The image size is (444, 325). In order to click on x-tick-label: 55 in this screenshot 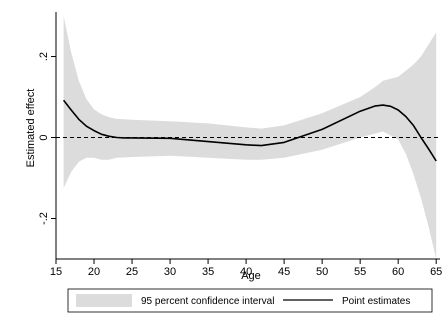, I will do `click(360, 272)`.